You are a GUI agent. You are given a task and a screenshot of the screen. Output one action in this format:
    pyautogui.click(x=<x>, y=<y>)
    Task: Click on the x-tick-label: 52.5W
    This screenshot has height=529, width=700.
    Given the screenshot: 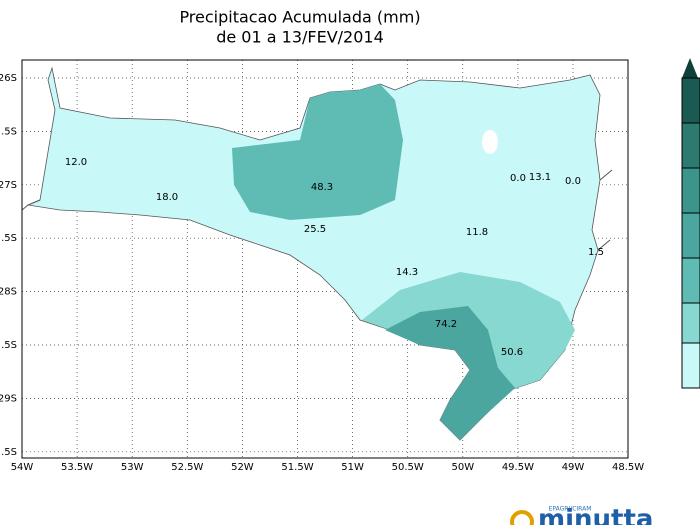 What is the action you would take?
    pyautogui.click(x=187, y=467)
    